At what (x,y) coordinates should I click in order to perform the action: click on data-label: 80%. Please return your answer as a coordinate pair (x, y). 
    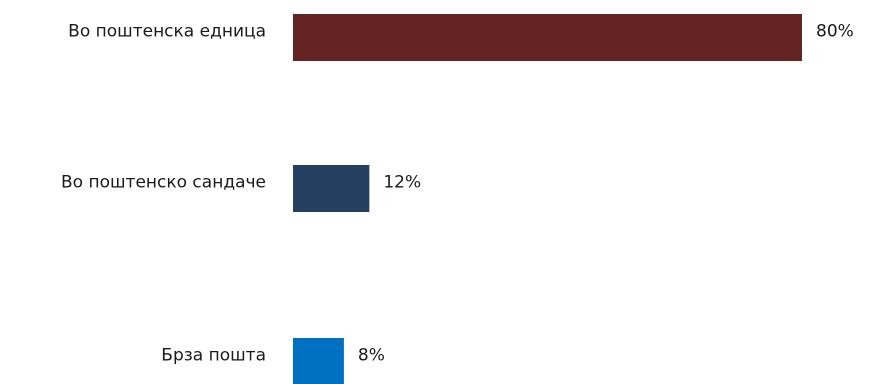
    Looking at the image, I should click on (835, 32).